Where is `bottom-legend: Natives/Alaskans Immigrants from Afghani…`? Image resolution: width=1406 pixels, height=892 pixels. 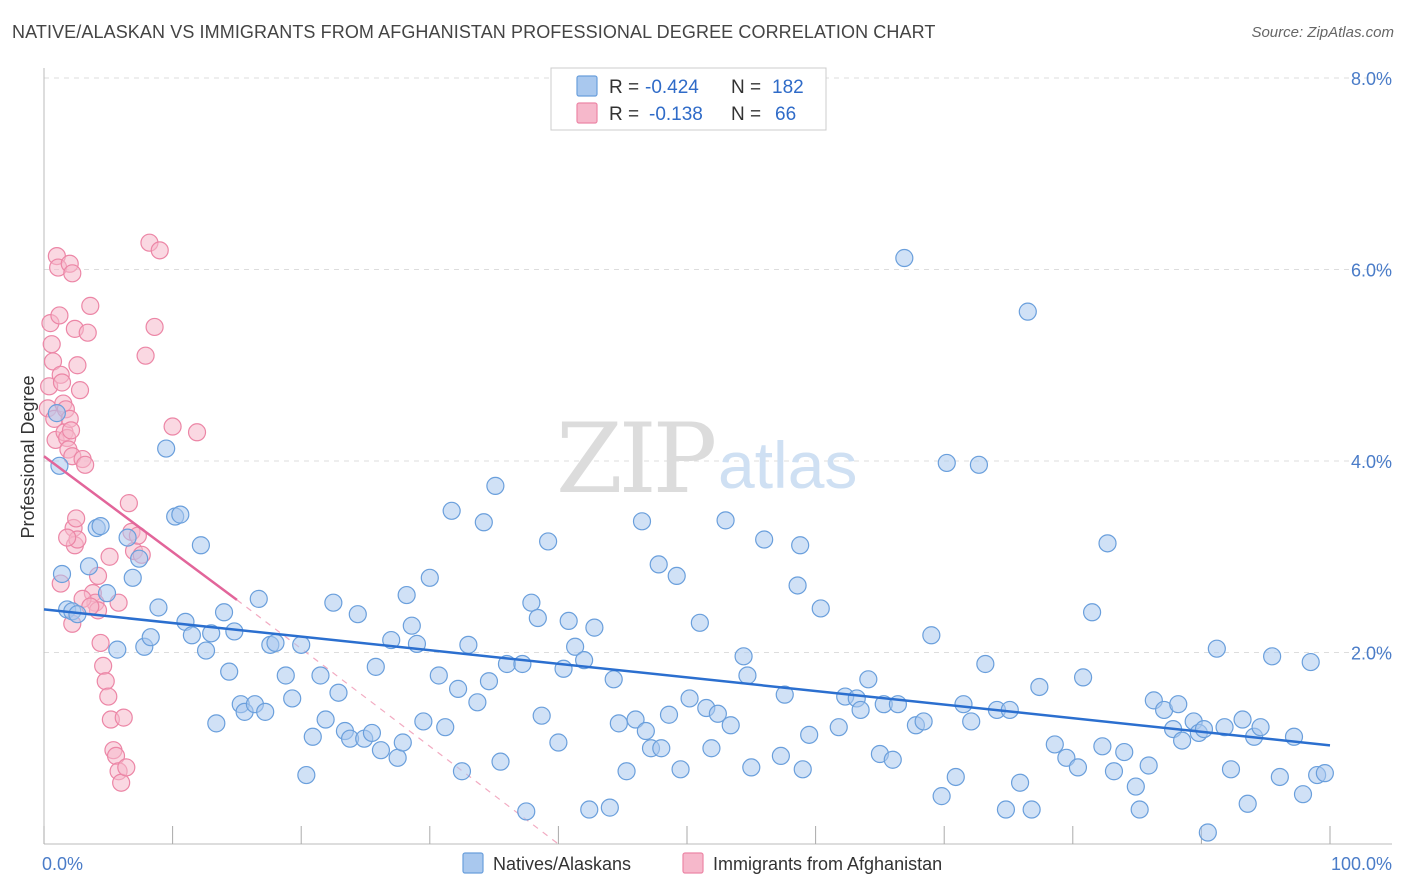 bottom-legend: Natives/Alaskans Immigrants from Afghani… is located at coordinates (702, 863).